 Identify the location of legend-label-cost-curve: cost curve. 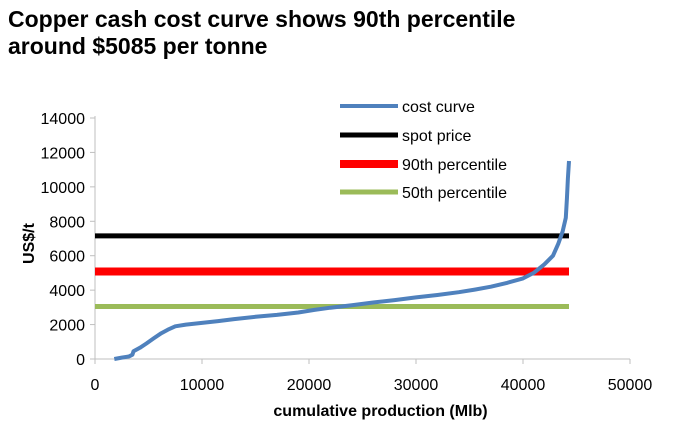
(438, 107).